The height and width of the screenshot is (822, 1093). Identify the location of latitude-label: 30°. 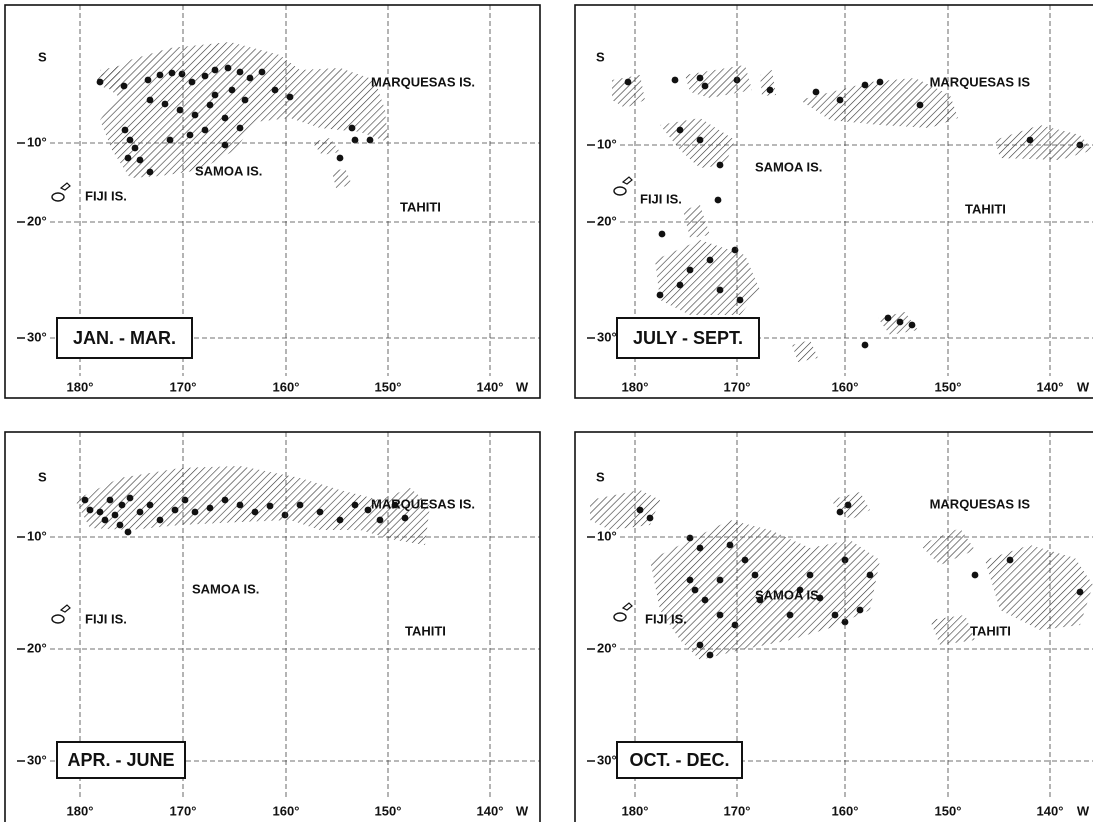
(37, 759).